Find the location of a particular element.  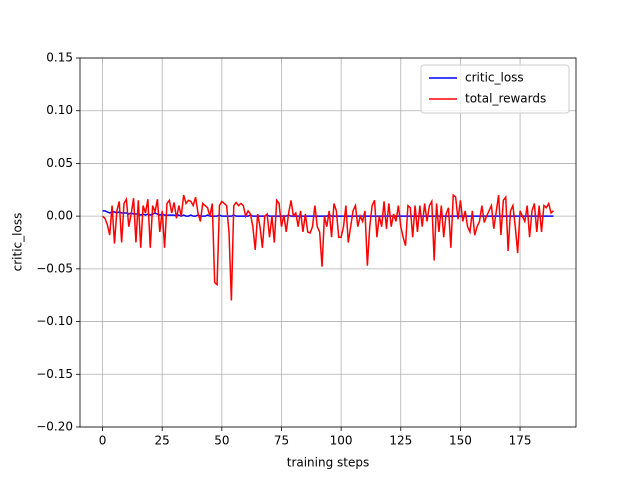

y-tick-label: −0.10 is located at coordinates (54, 321).